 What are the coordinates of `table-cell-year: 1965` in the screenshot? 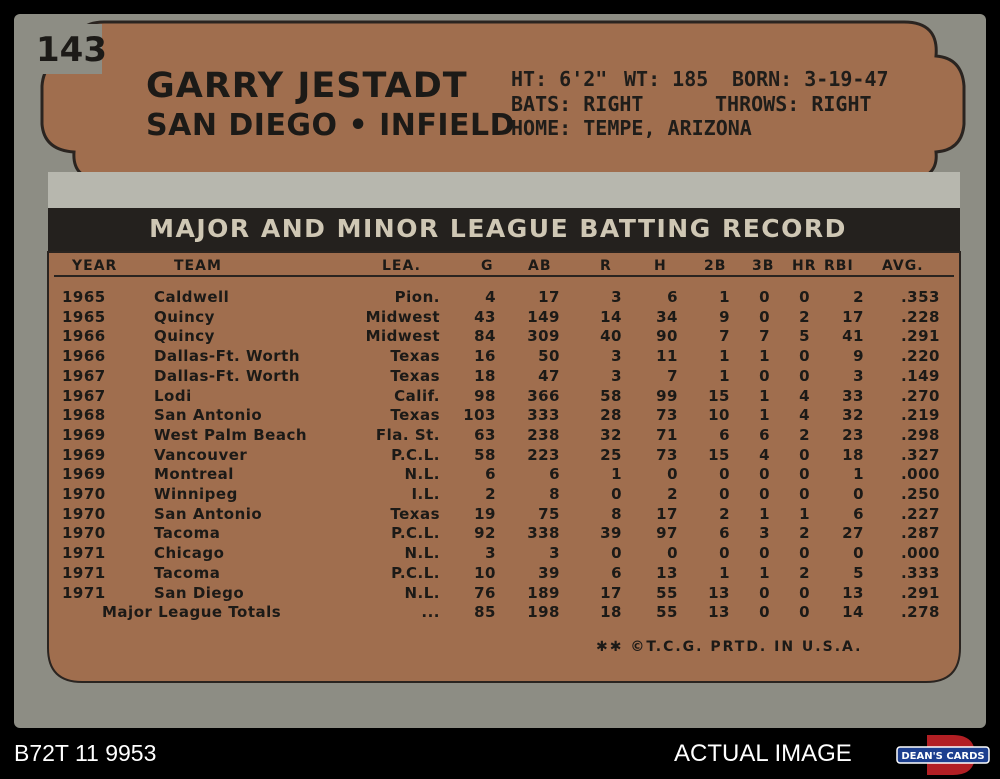 It's located at (84, 316).